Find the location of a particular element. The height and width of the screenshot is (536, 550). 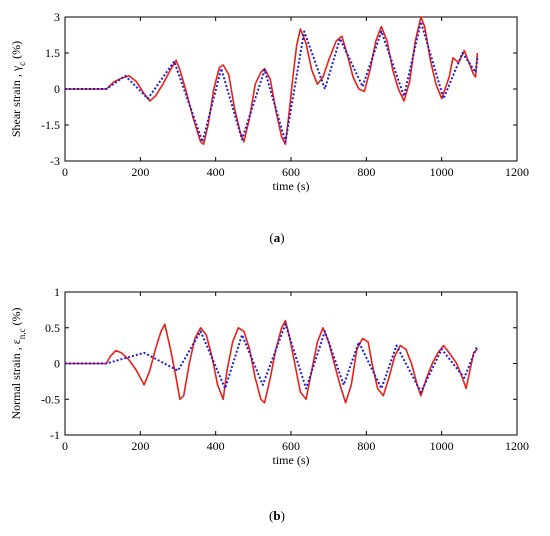

y-tick-label: 1 is located at coordinates (57, 292).